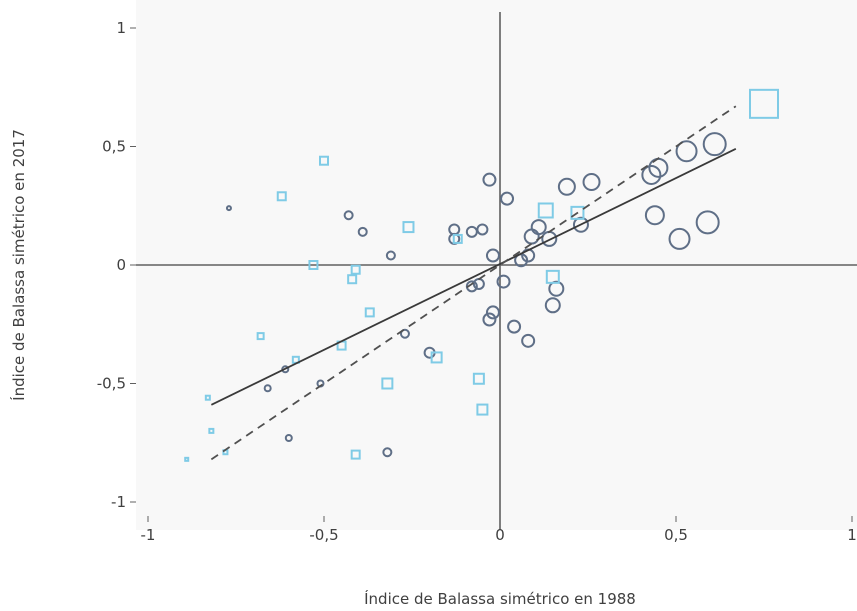 The image size is (857, 611). I want to click on x-tick-label: 0, so click(500, 535).